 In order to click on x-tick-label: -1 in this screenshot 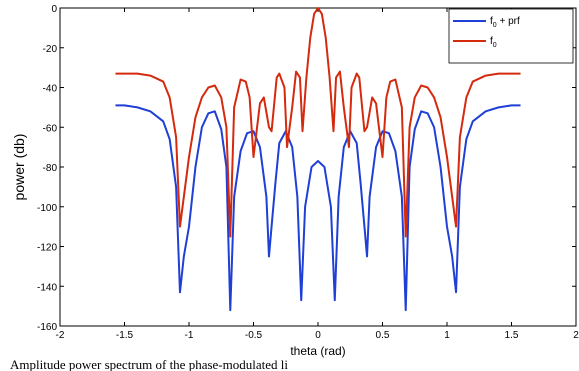, I will do `click(189, 335)`.